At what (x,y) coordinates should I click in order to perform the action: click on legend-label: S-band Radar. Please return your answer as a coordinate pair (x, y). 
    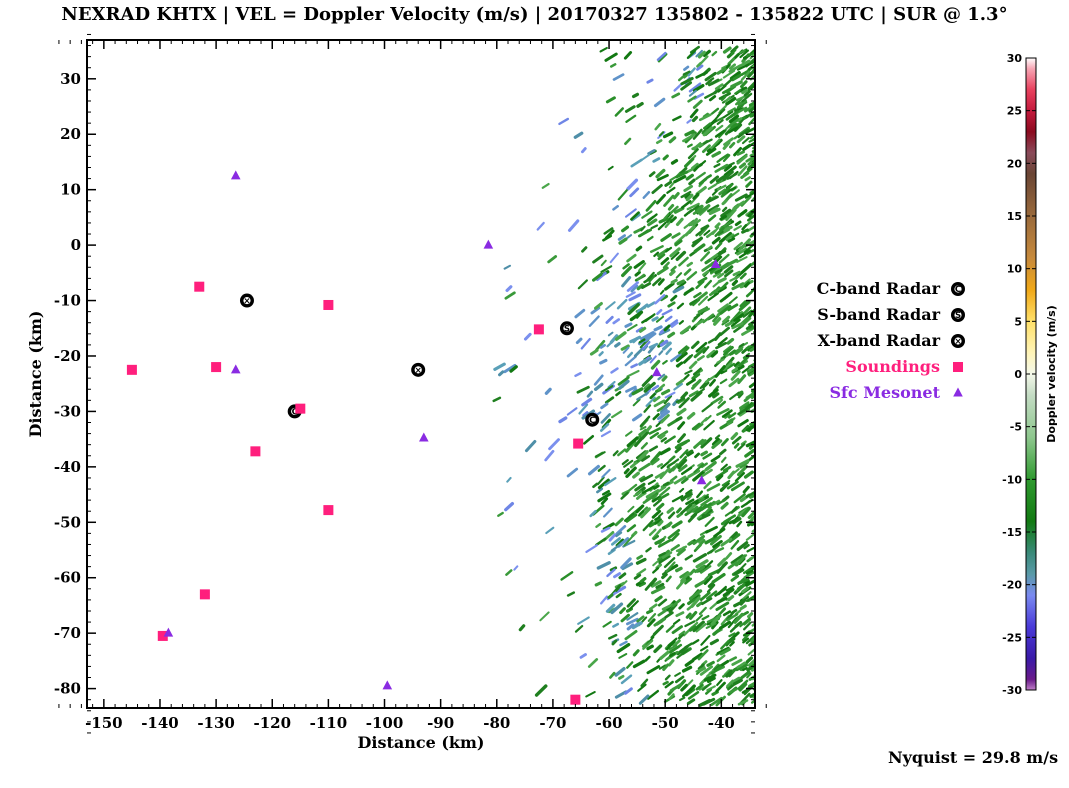
    Looking at the image, I should click on (878, 314).